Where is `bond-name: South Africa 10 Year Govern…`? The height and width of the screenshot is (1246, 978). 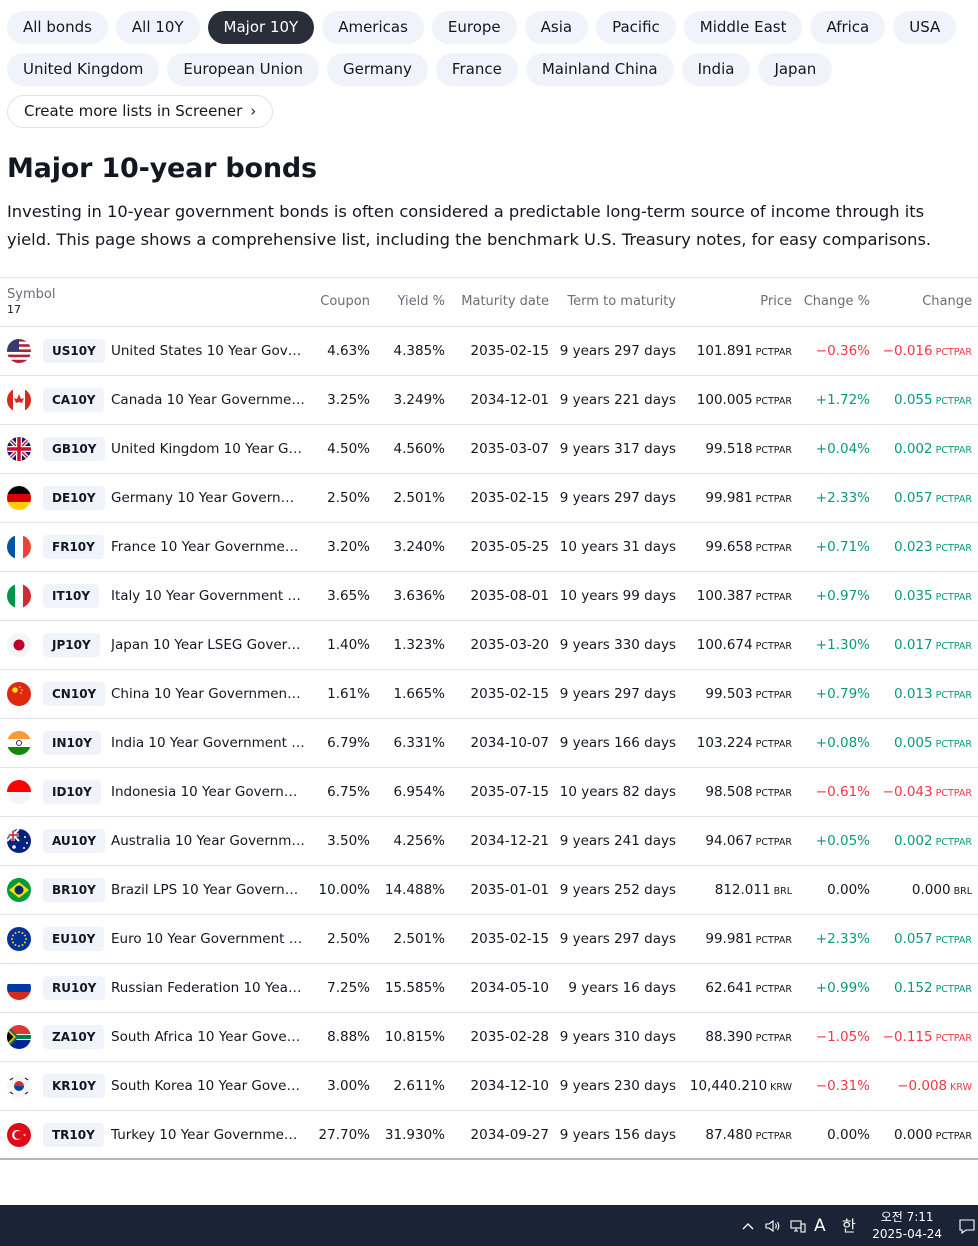 bond-name: South Africa 10 Year Govern… is located at coordinates (208, 1037).